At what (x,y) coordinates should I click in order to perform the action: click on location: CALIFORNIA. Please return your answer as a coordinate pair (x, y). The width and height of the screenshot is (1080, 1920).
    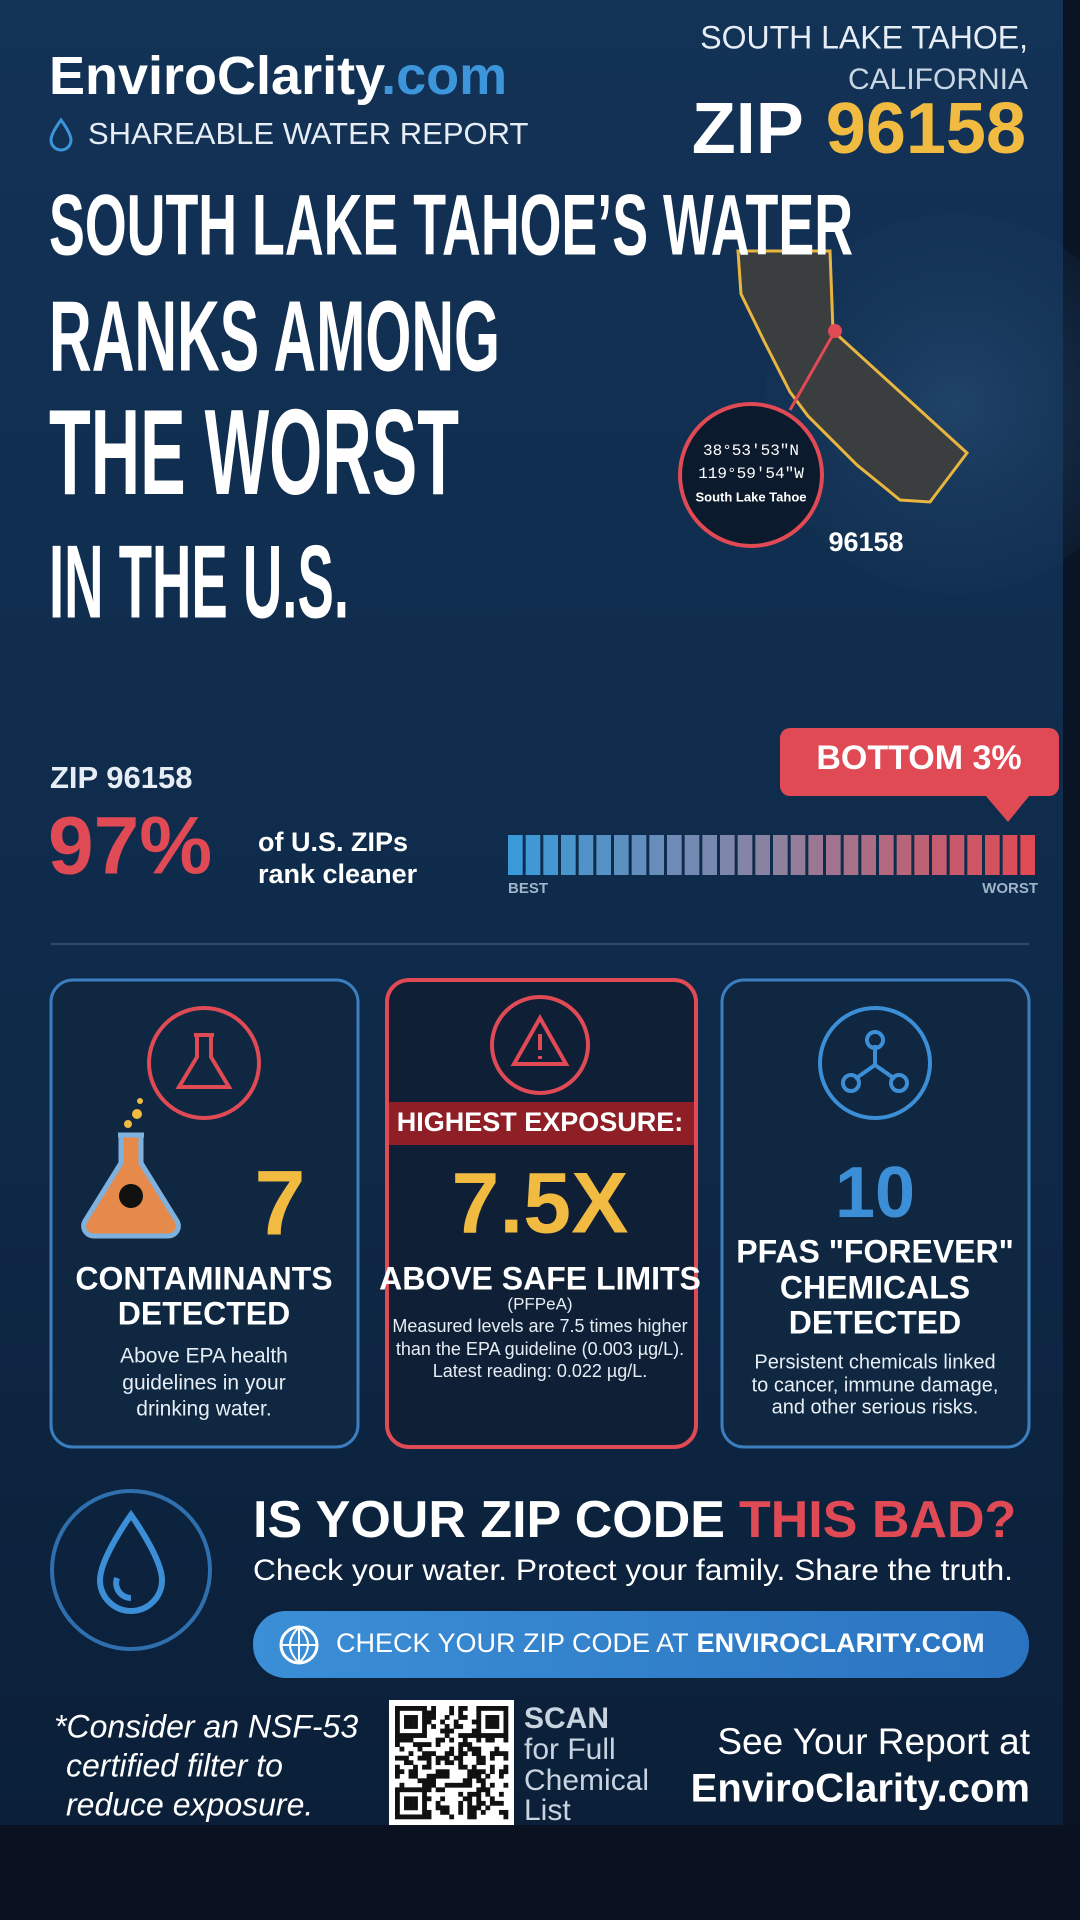
    Looking at the image, I should click on (938, 79).